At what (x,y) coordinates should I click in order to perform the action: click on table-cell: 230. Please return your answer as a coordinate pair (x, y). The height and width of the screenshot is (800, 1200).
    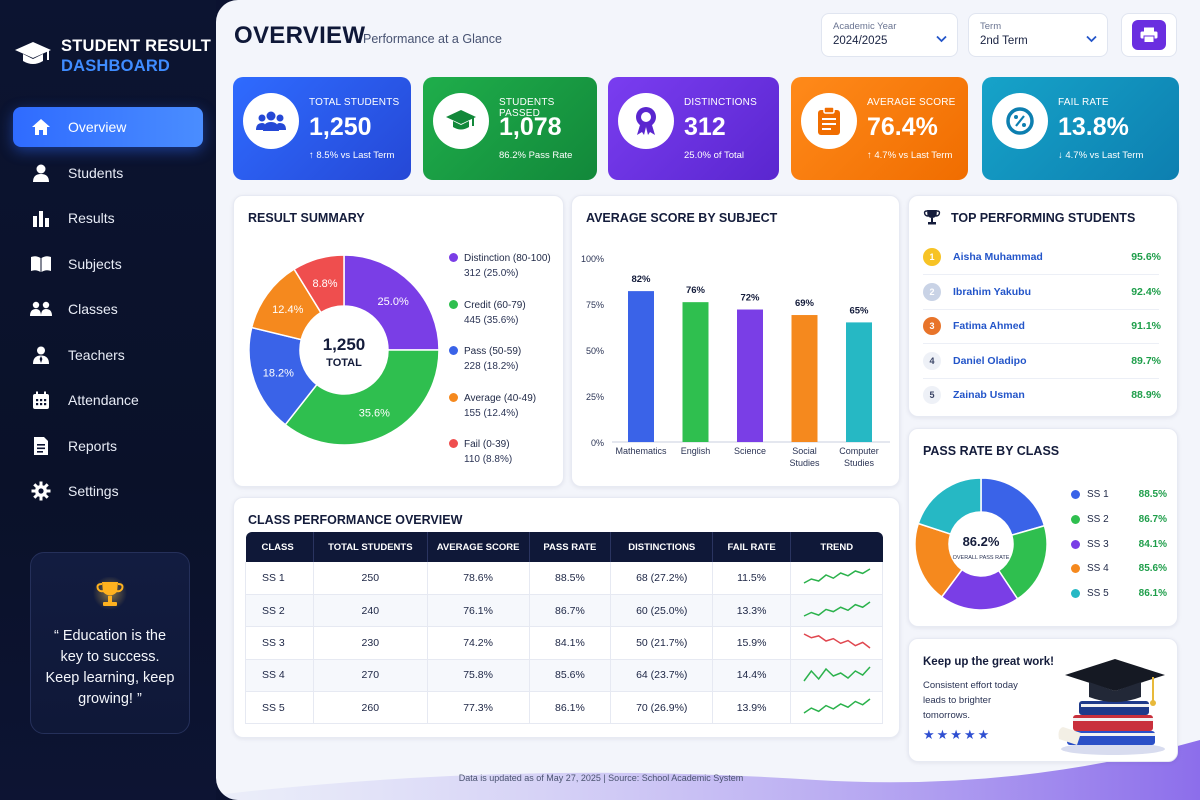
    Looking at the image, I should click on (370, 643).